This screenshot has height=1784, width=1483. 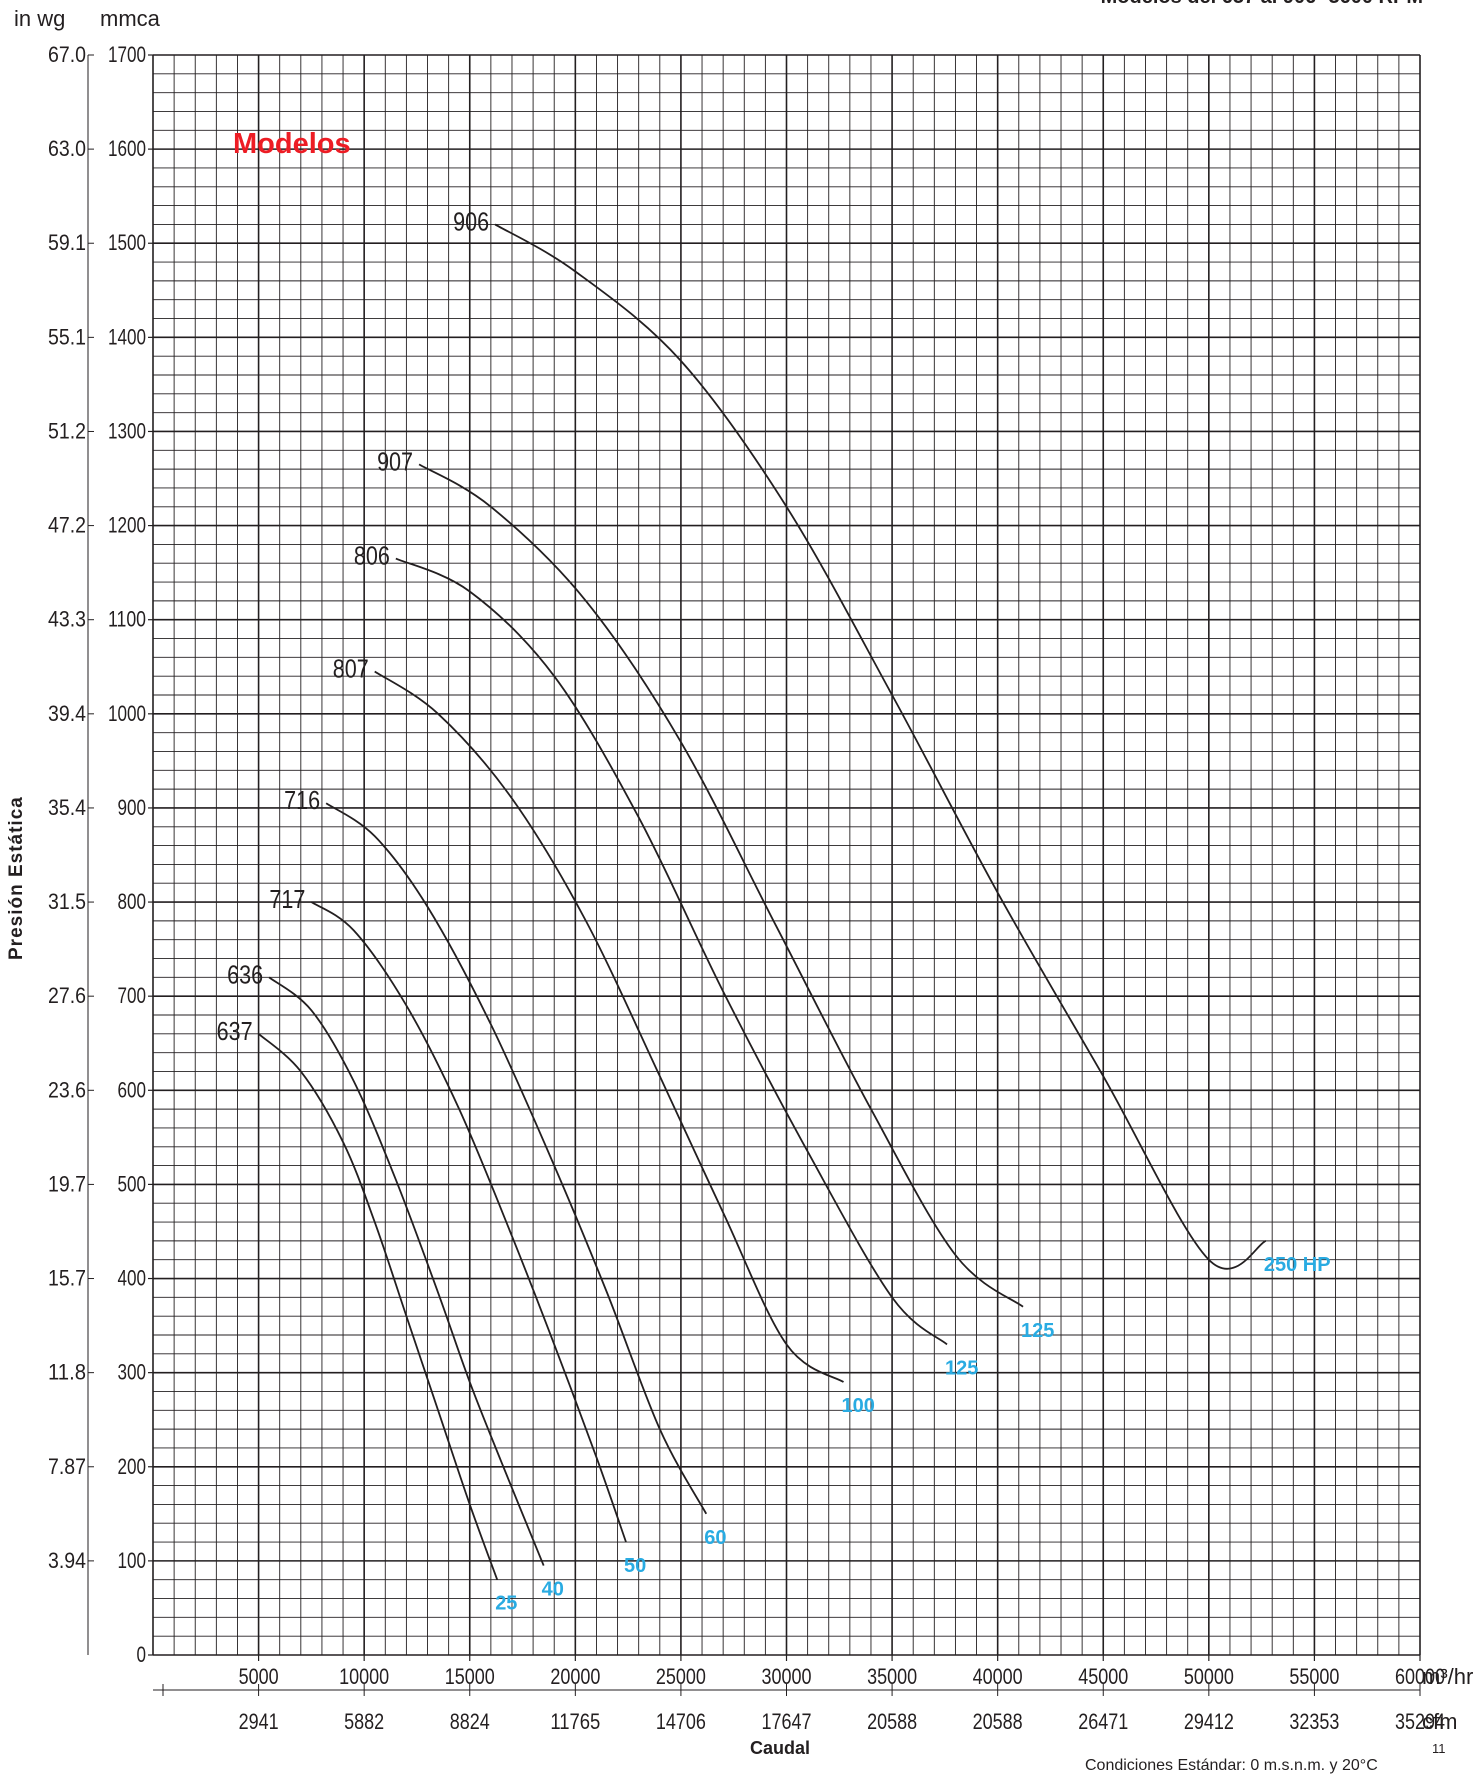 I want to click on y-axis-label-wrap: Presión Estática, so click(x=17, y=878).